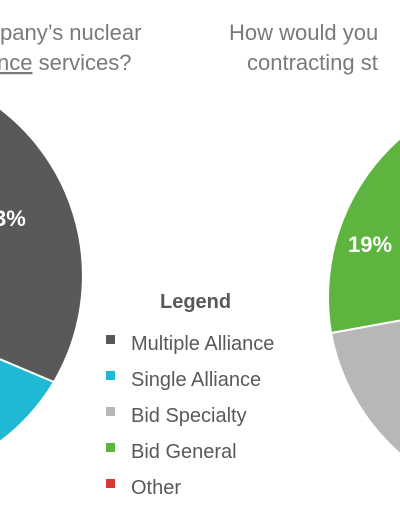 Image resolution: width=400 pixels, height=516 pixels. Describe the element at coordinates (195, 302) in the screenshot. I see `legend-title: Legend` at that location.